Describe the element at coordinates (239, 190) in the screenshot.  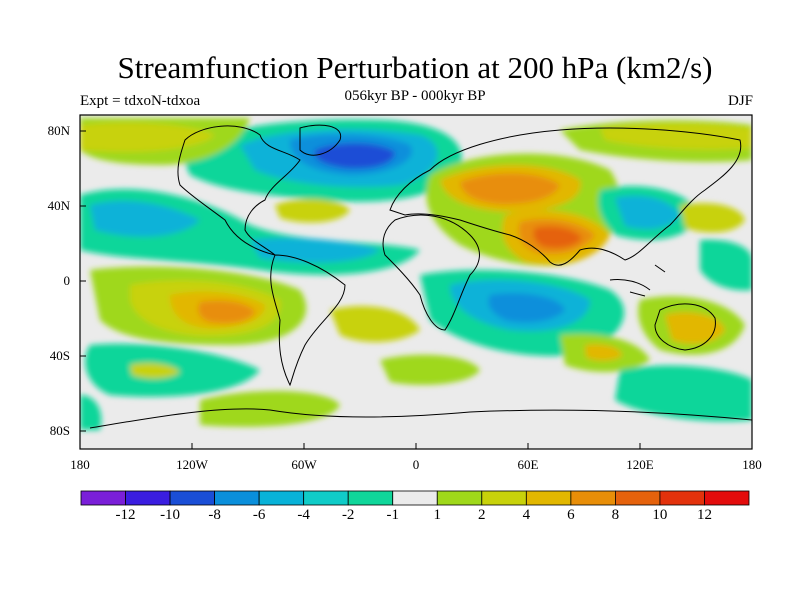
I see `coastline-north-america` at that location.